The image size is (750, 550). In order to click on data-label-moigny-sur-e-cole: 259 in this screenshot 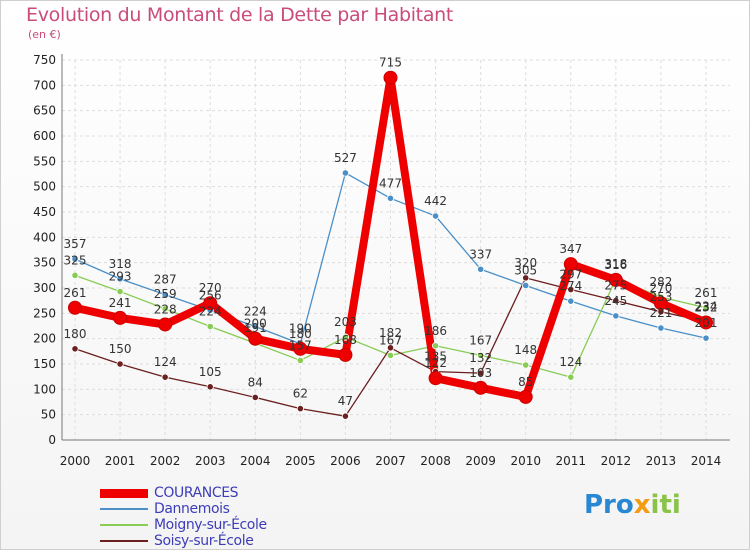, I will do `click(165, 294)`.